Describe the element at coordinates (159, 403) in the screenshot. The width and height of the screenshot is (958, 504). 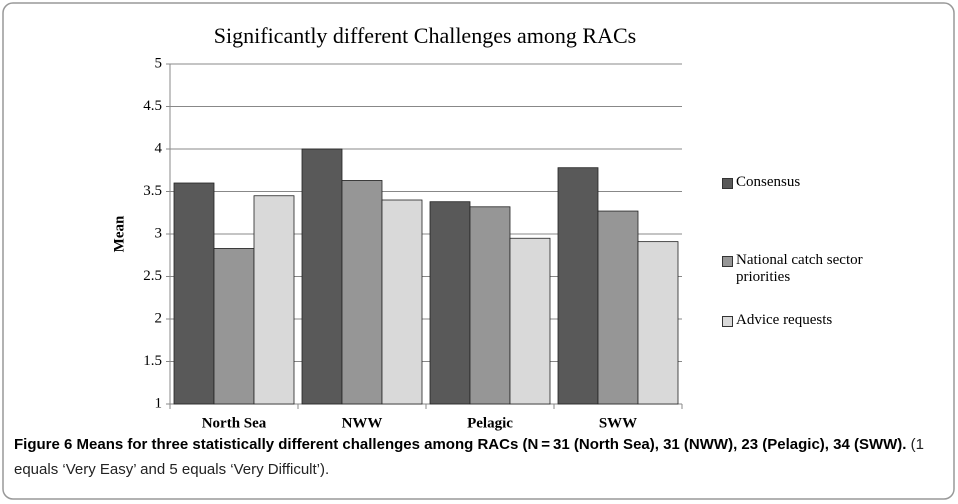
I see `y-tick-label: 1` at that location.